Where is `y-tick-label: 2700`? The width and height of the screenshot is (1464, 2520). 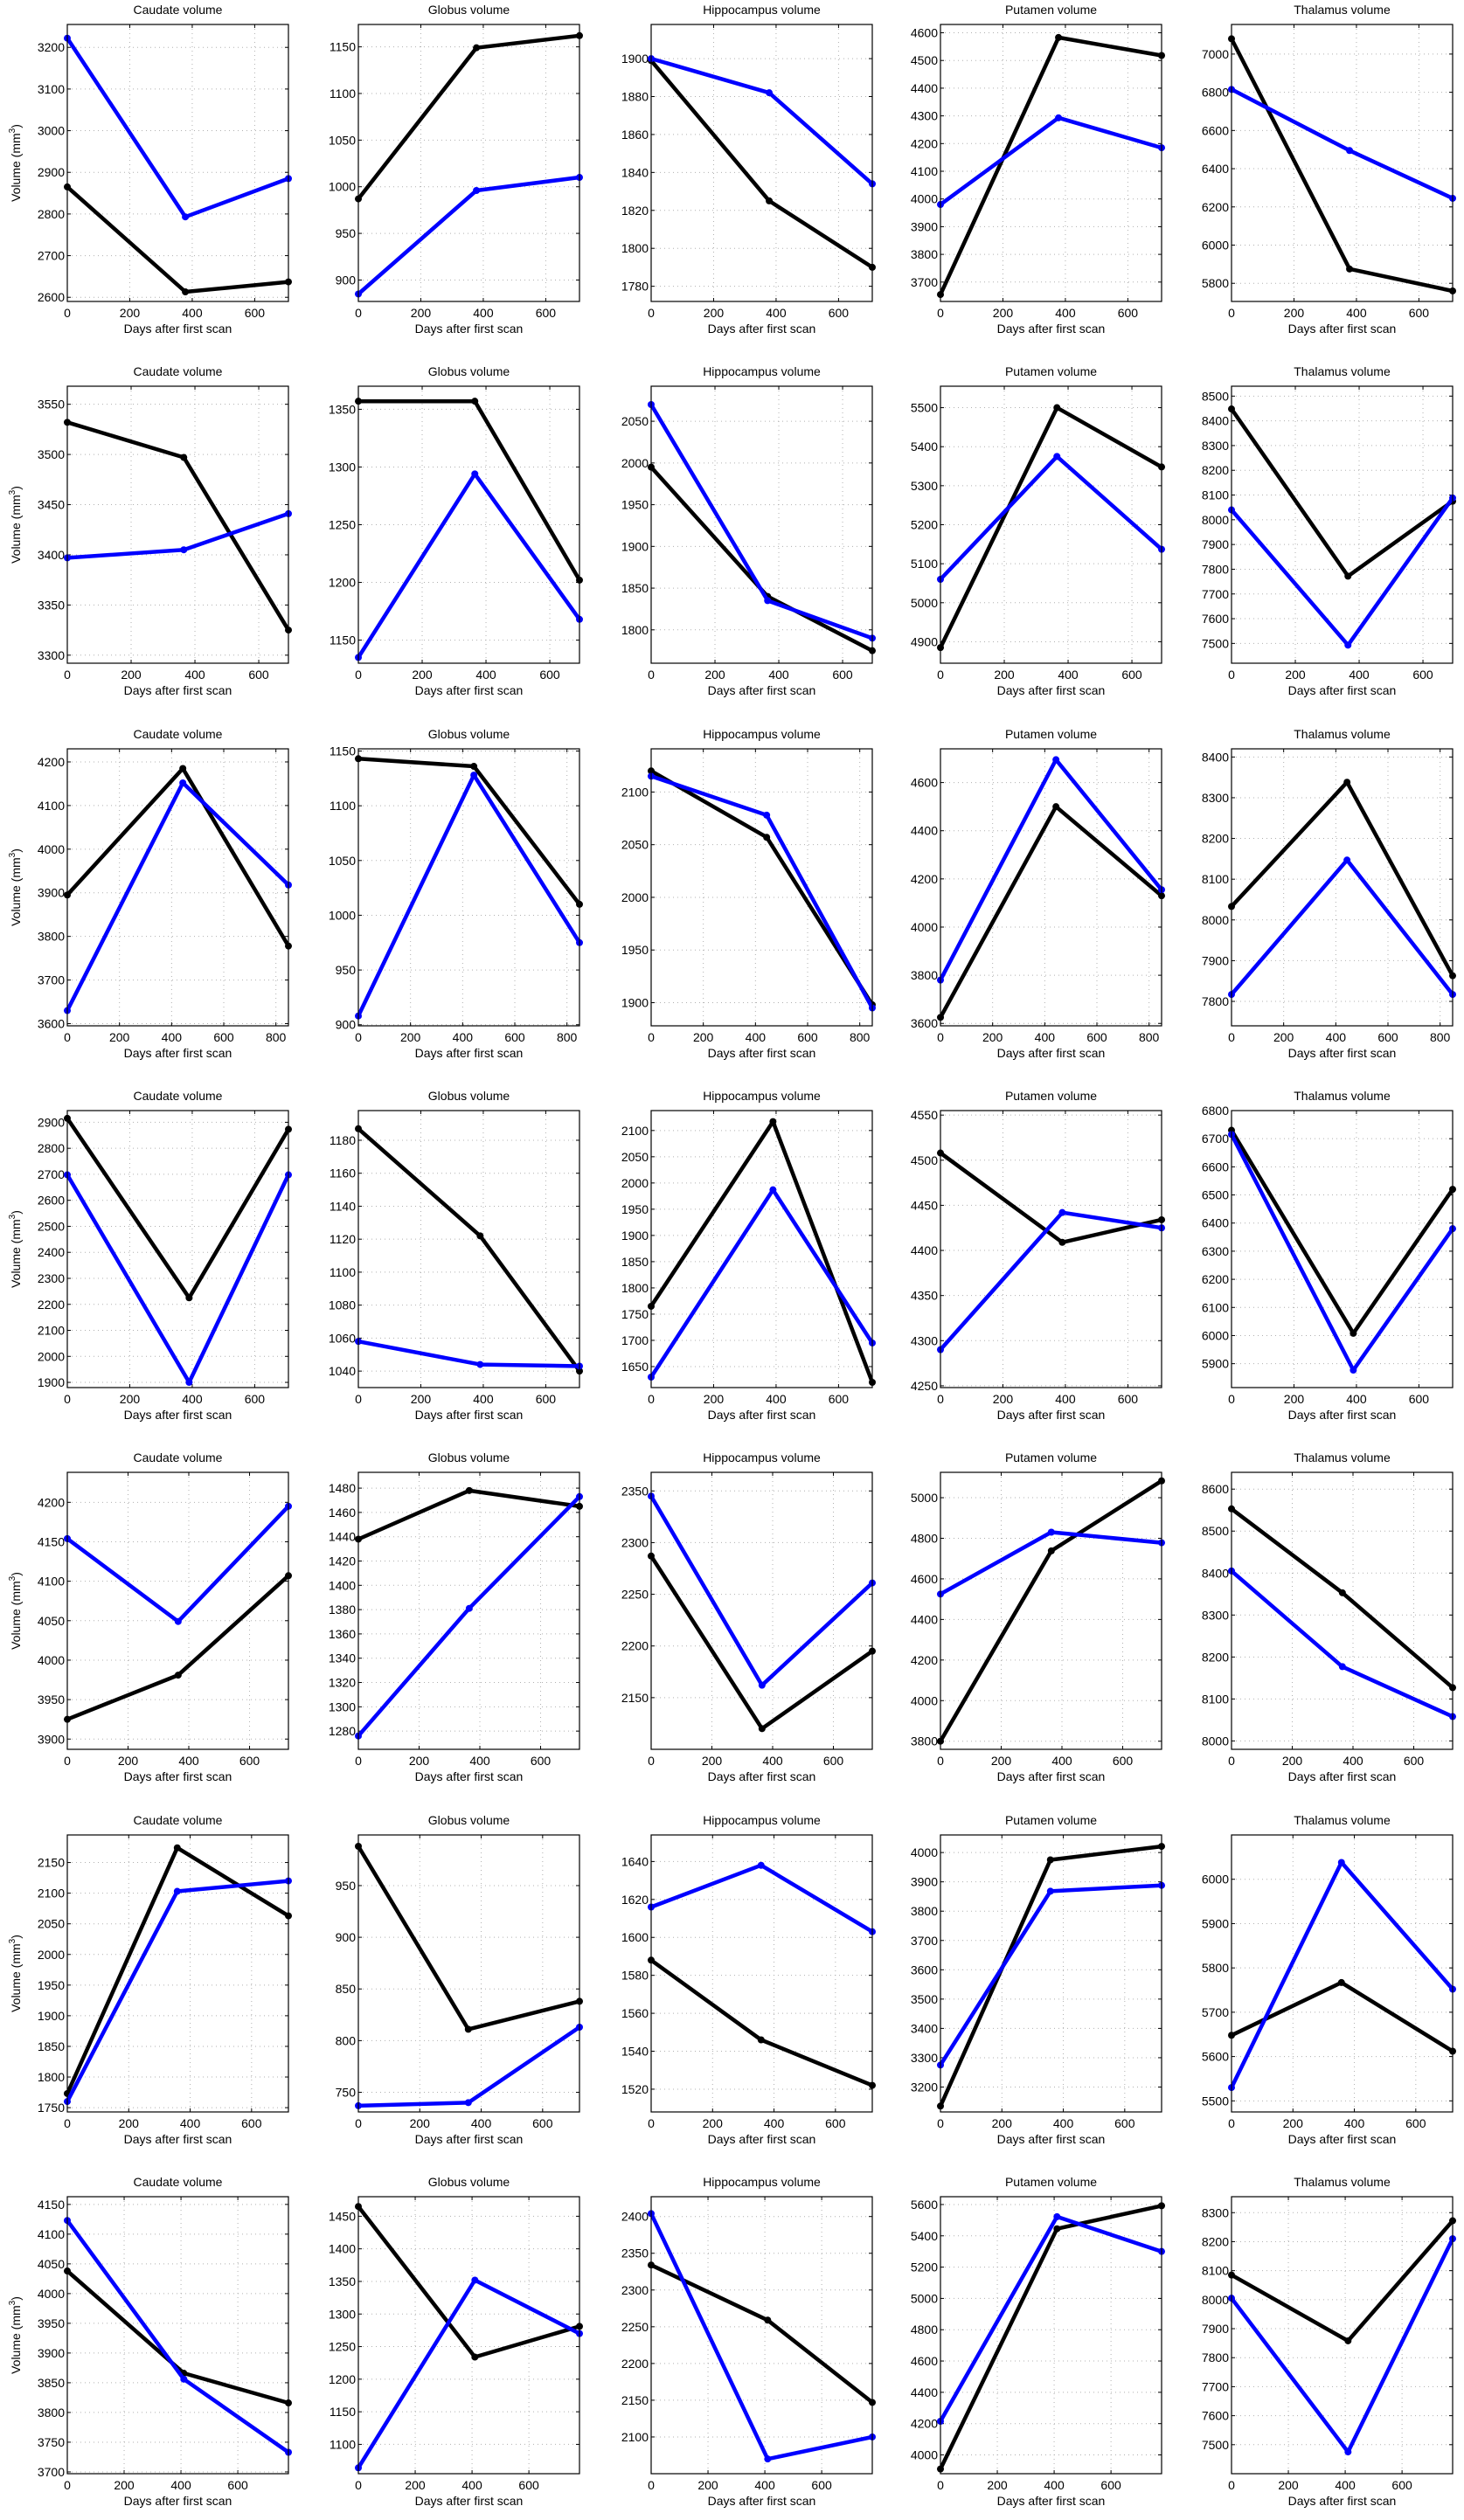
y-tick-label: 2700 is located at coordinates (51, 1174).